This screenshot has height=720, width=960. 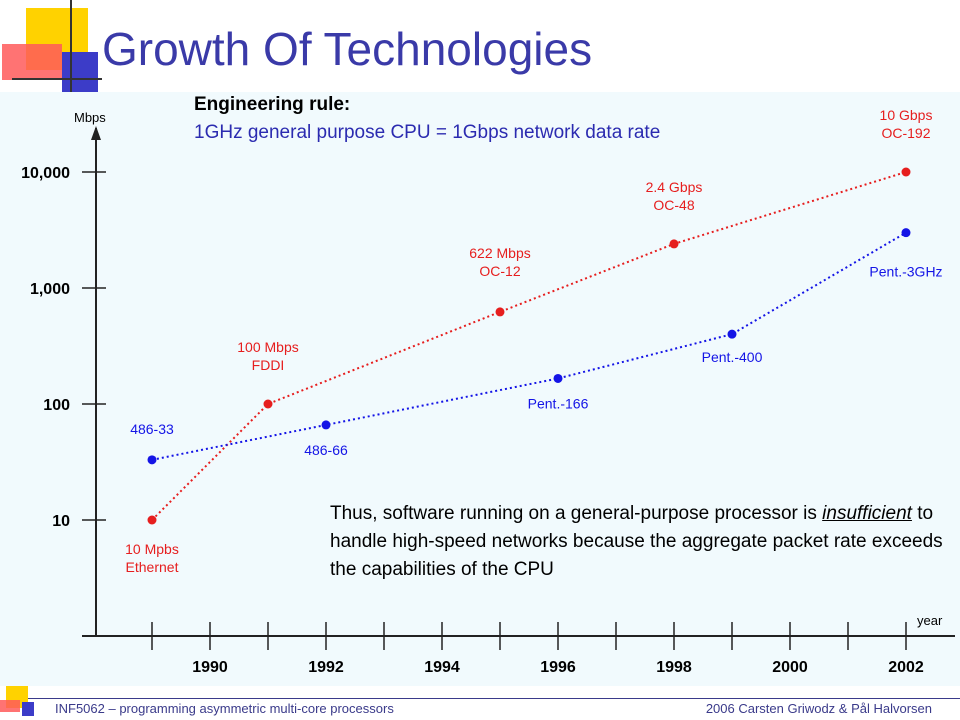 What do you see at coordinates (326, 667) in the screenshot?
I see `x-tick-label: 1992` at bounding box center [326, 667].